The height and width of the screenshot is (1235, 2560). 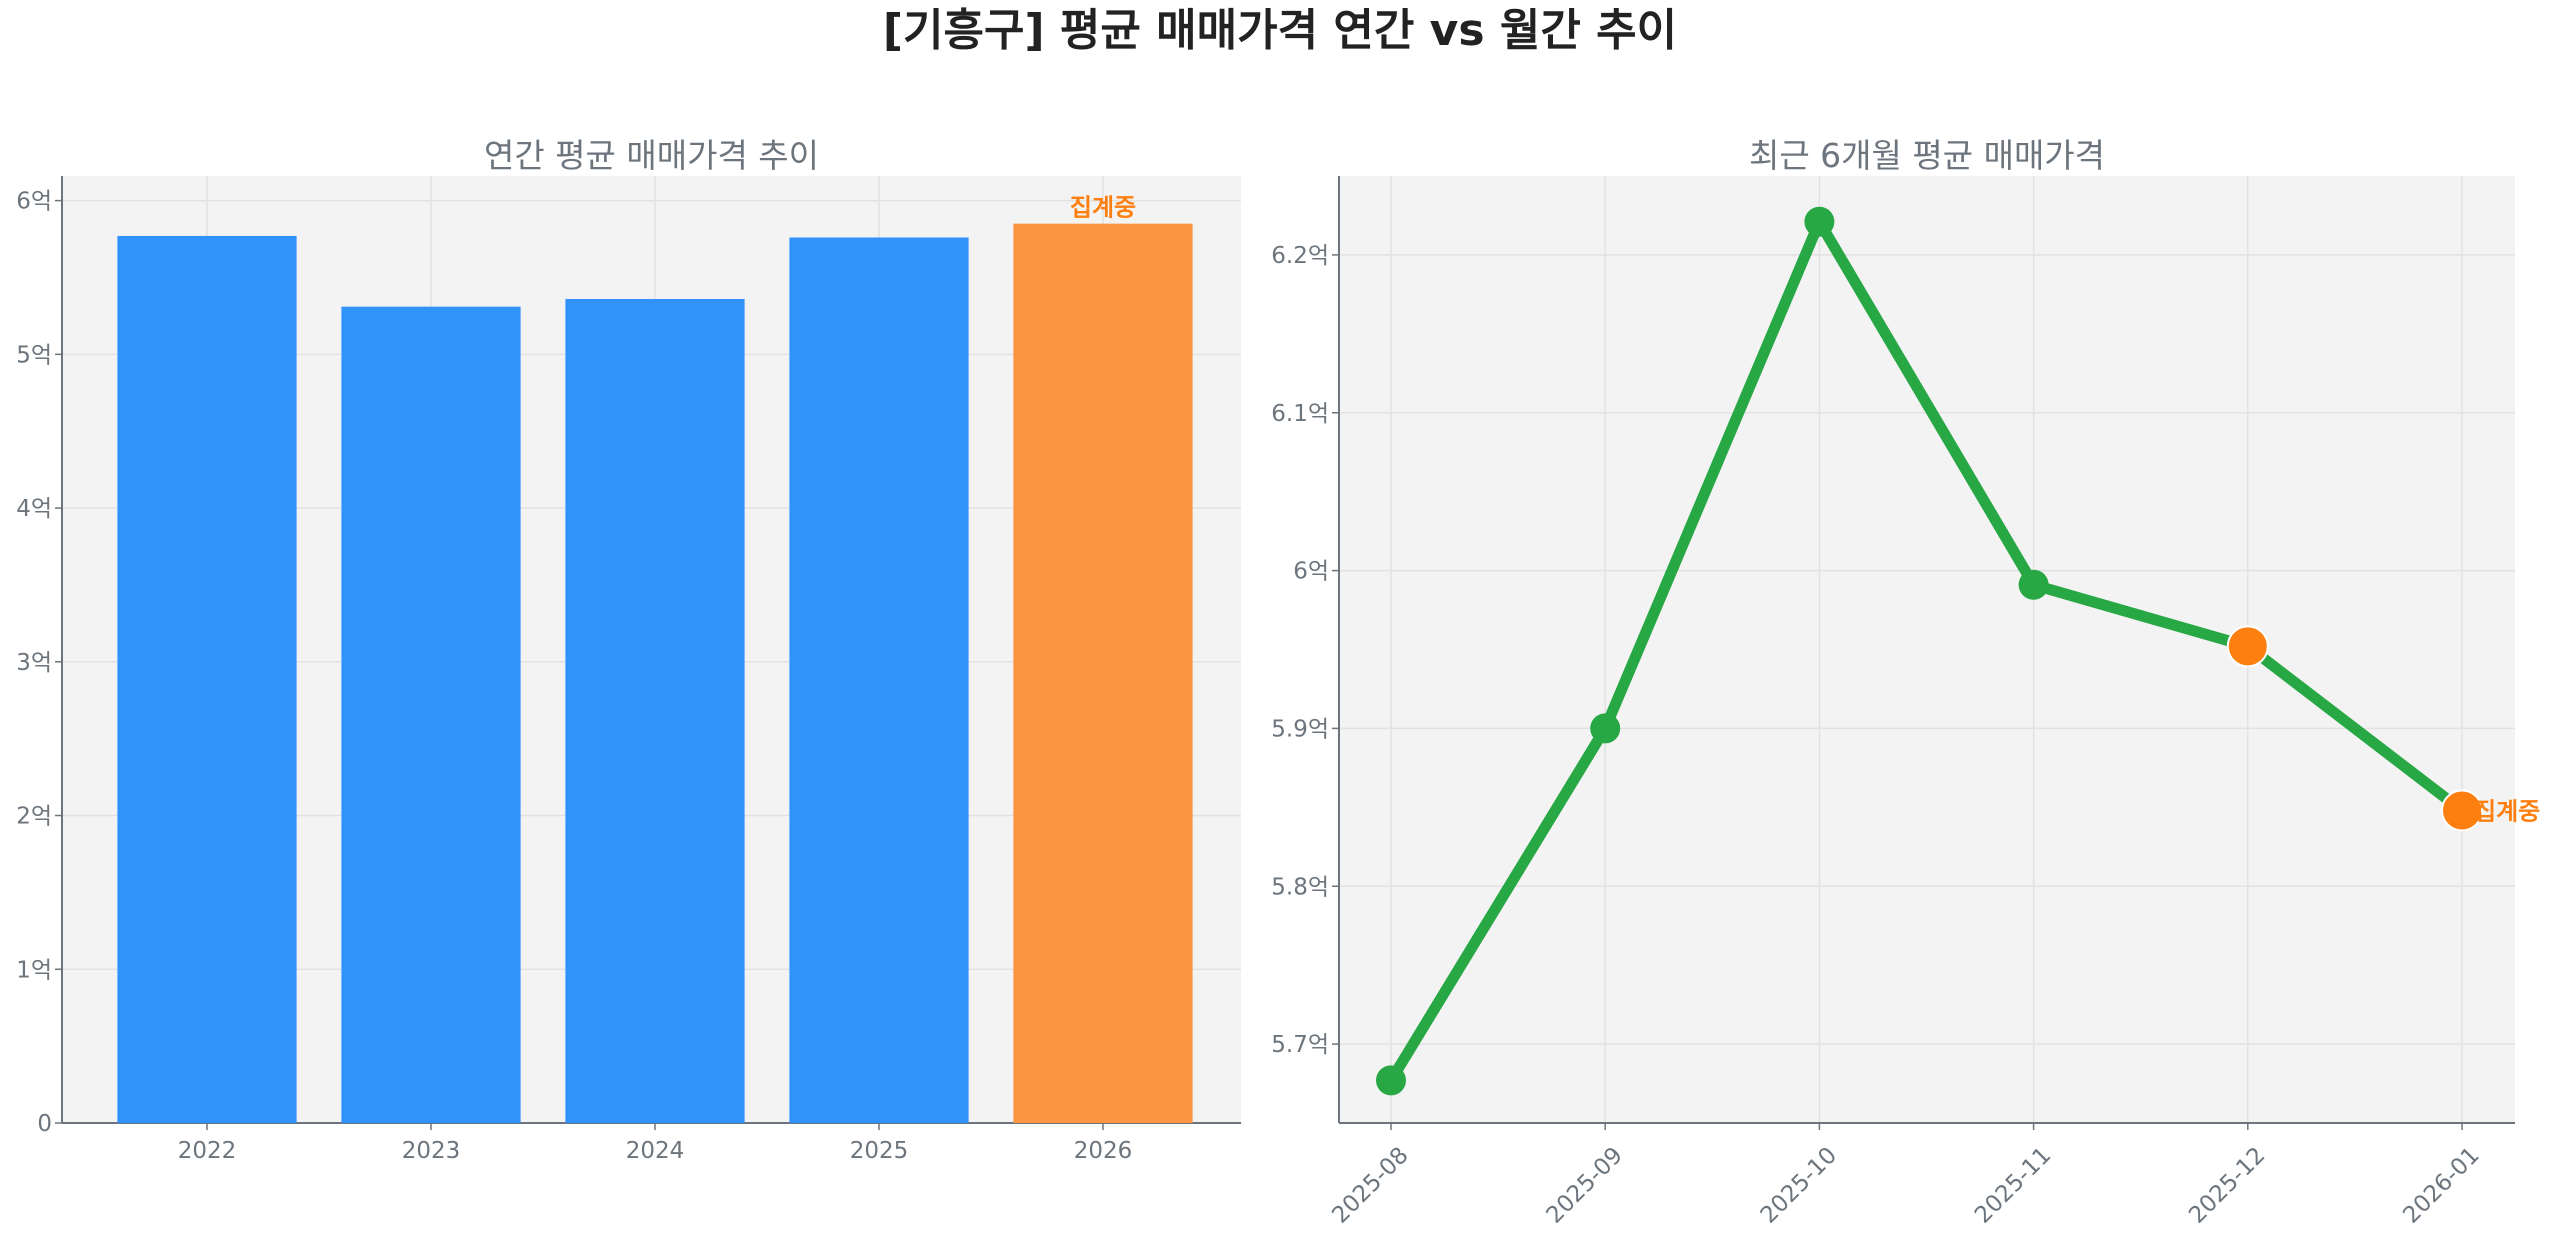 What do you see at coordinates (1300, 887) in the screenshot?
I see `y-tick-label: 5.8억` at bounding box center [1300, 887].